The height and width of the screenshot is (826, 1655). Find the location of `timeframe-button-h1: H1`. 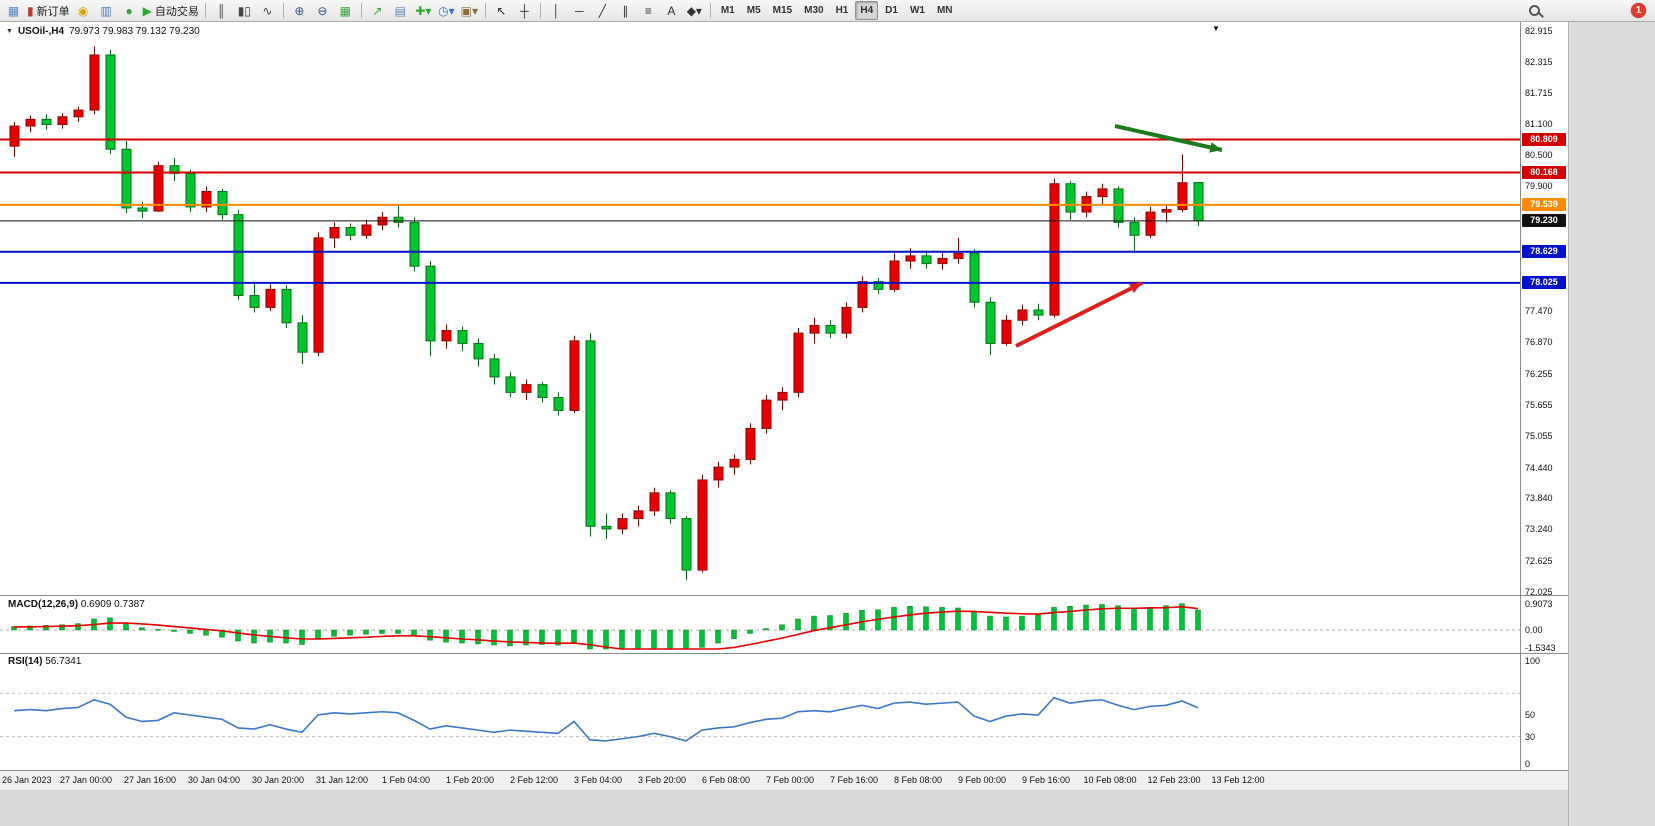

timeframe-button-h1: H1 is located at coordinates (842, 10).